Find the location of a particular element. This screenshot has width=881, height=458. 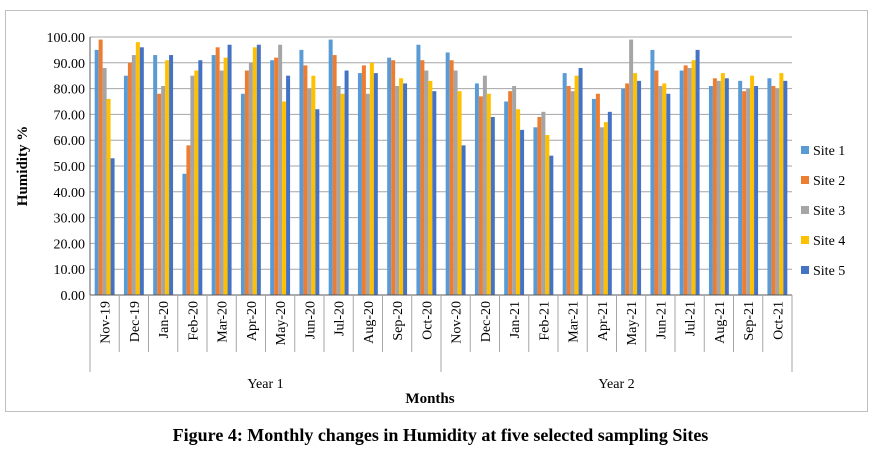

y-tick-label: 40.00 is located at coordinates (70, 193).